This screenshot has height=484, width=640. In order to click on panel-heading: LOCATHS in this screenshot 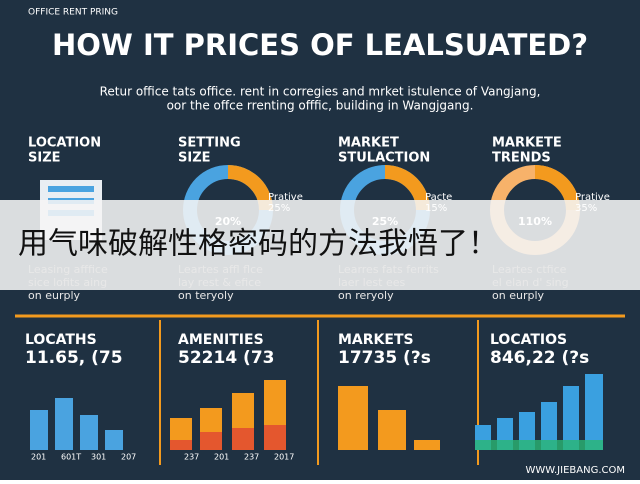, I will do `click(61, 340)`.